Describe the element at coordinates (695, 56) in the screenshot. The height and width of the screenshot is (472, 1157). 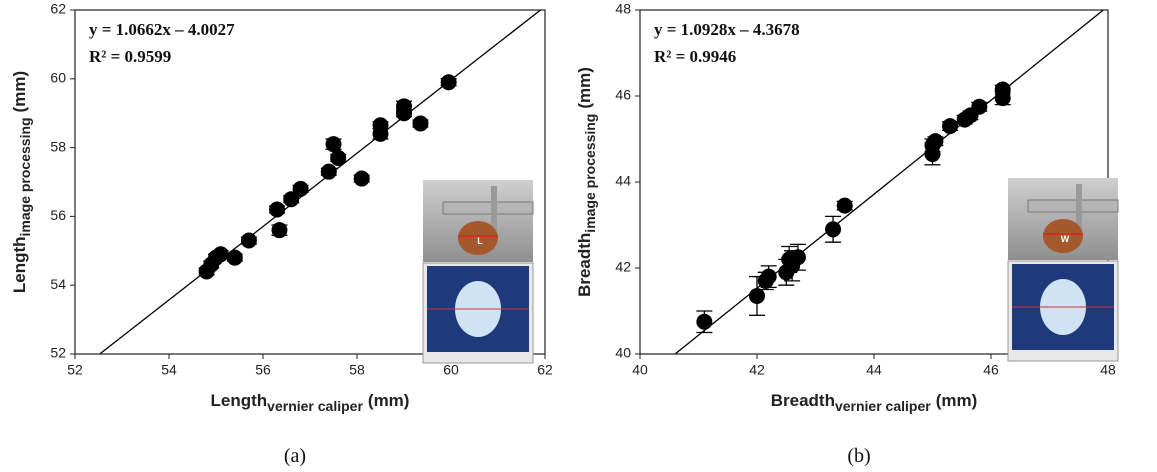
I see `fit-r2: R² = 0.9946` at that location.